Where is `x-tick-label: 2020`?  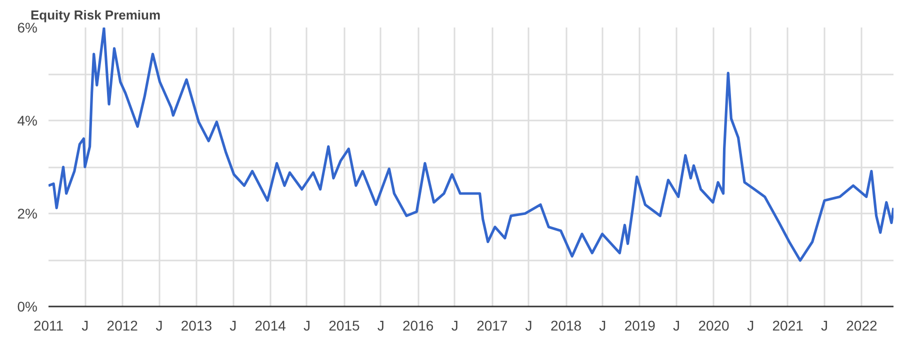 x-tick-label: 2020 is located at coordinates (714, 326).